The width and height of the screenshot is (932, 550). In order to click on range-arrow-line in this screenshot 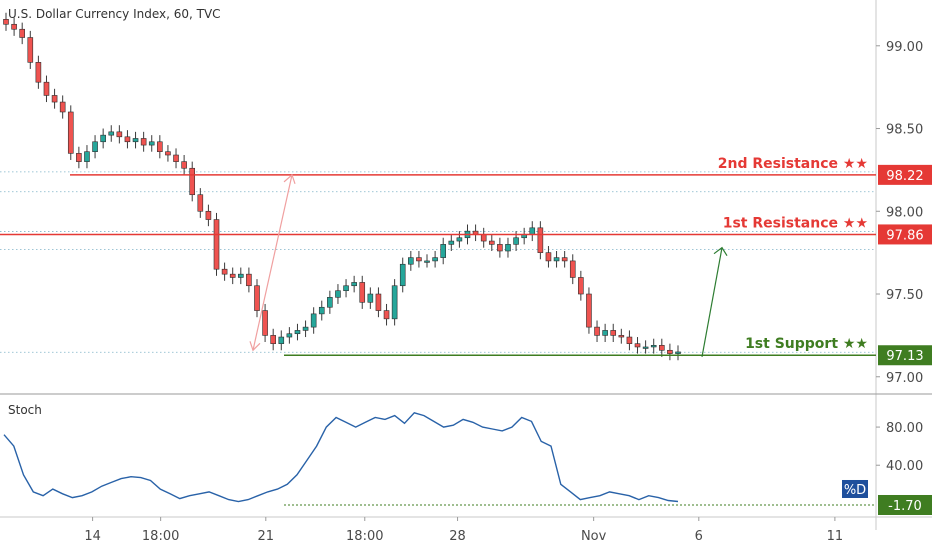, I will do `click(272, 262)`.